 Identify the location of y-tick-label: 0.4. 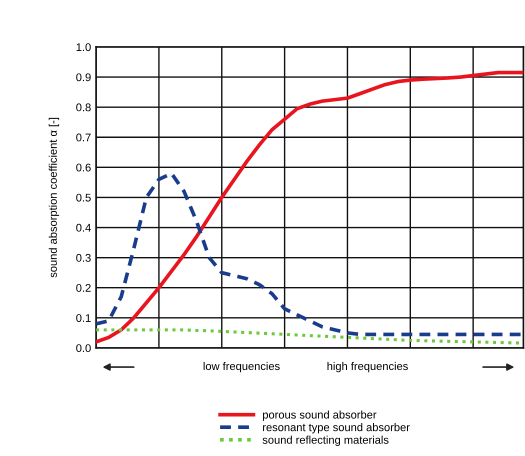
(83, 228).